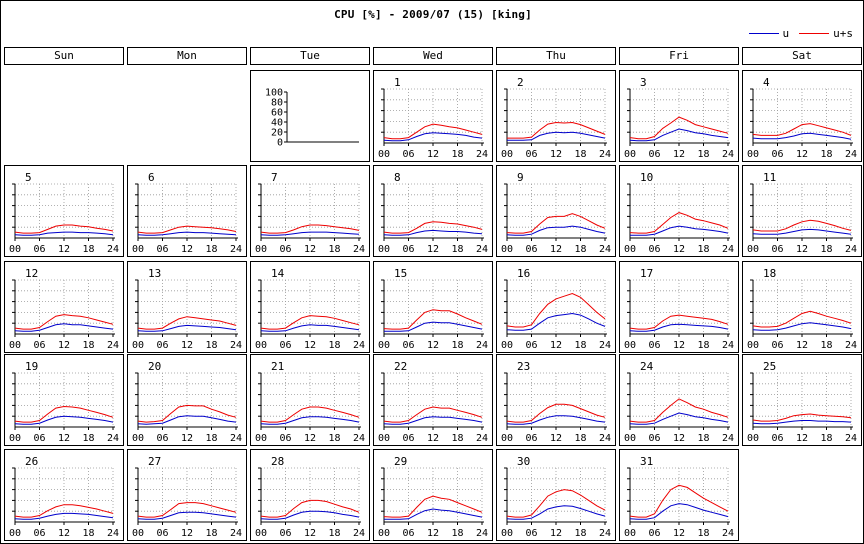 The height and width of the screenshot is (544, 864). What do you see at coordinates (647, 366) in the screenshot?
I see `day-number: 24` at bounding box center [647, 366].